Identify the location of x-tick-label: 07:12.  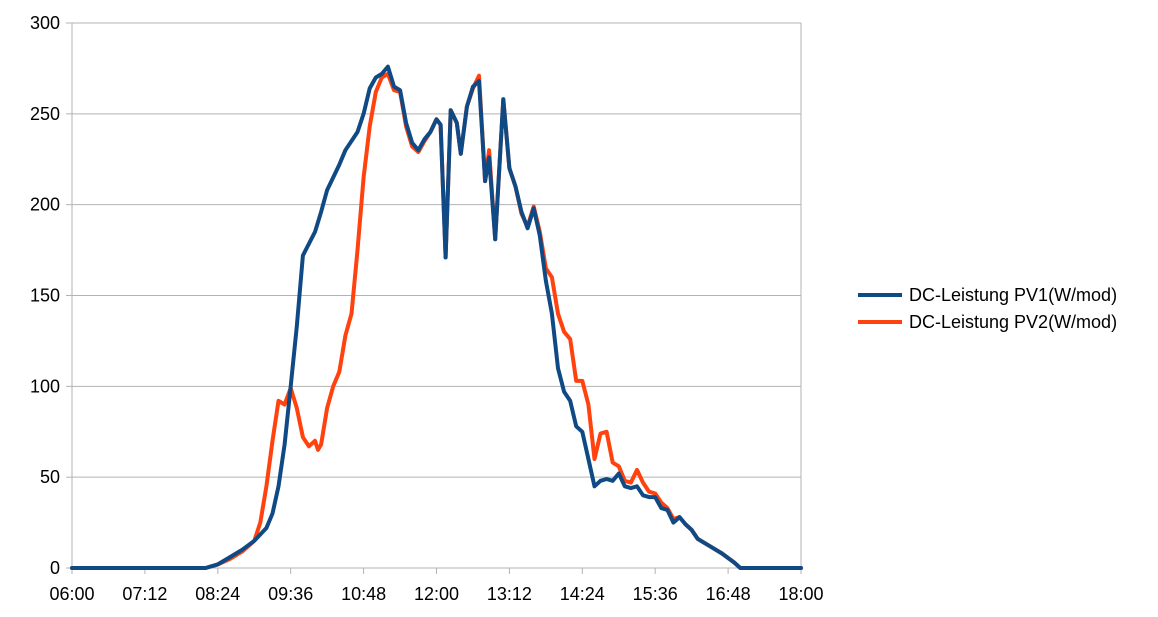
(144, 594).